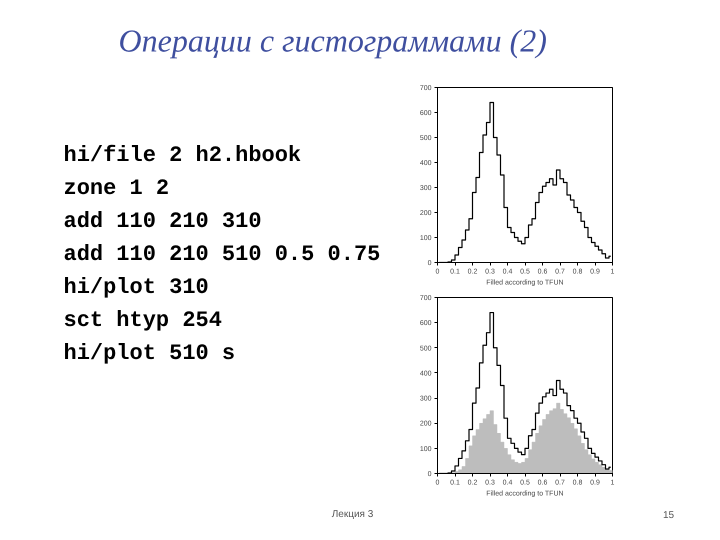 This screenshot has height=540, width=720. Describe the element at coordinates (150, 353) in the screenshot. I see `text: hi/plot 510 s` at that location.